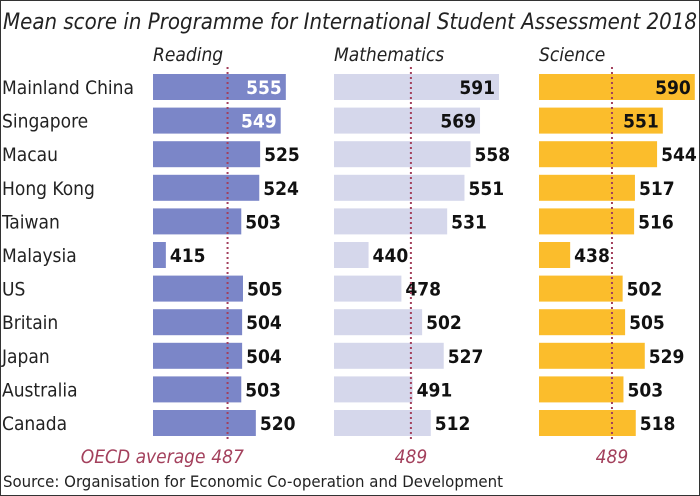  What do you see at coordinates (435, 390) in the screenshot?
I see `data-label: 491` at bounding box center [435, 390].